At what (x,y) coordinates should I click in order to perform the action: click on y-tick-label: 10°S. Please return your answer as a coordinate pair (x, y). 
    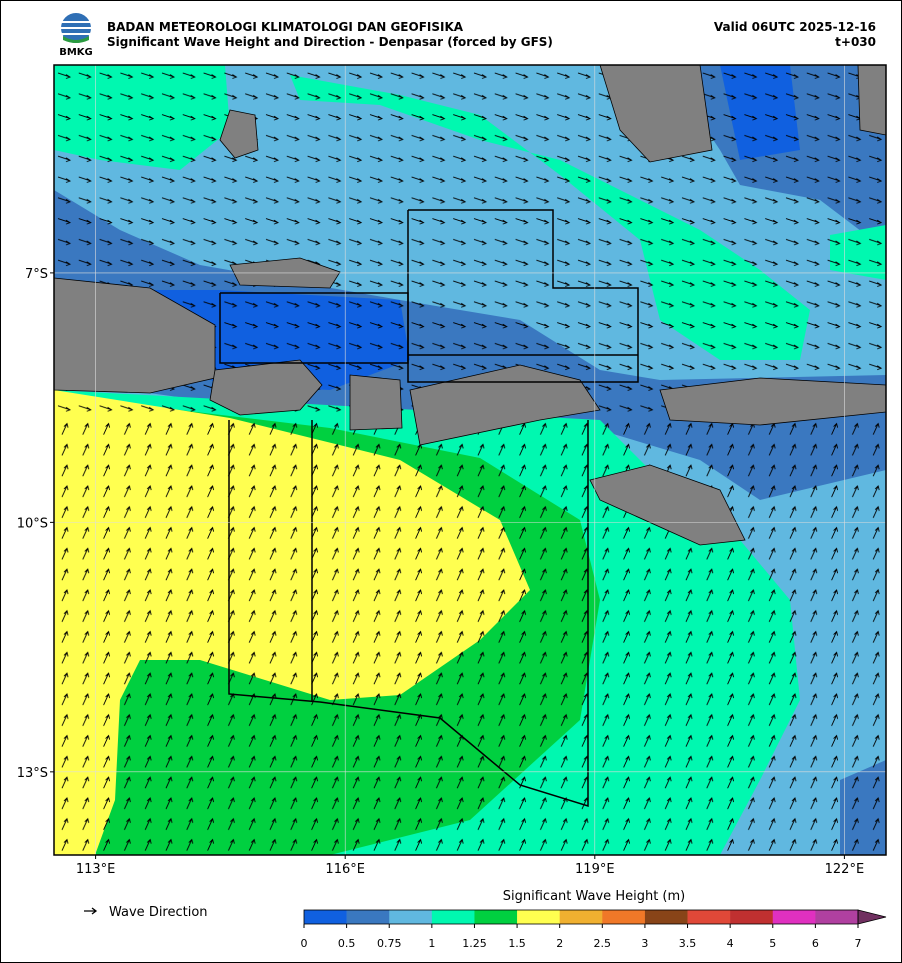
    Looking at the image, I should click on (32, 523).